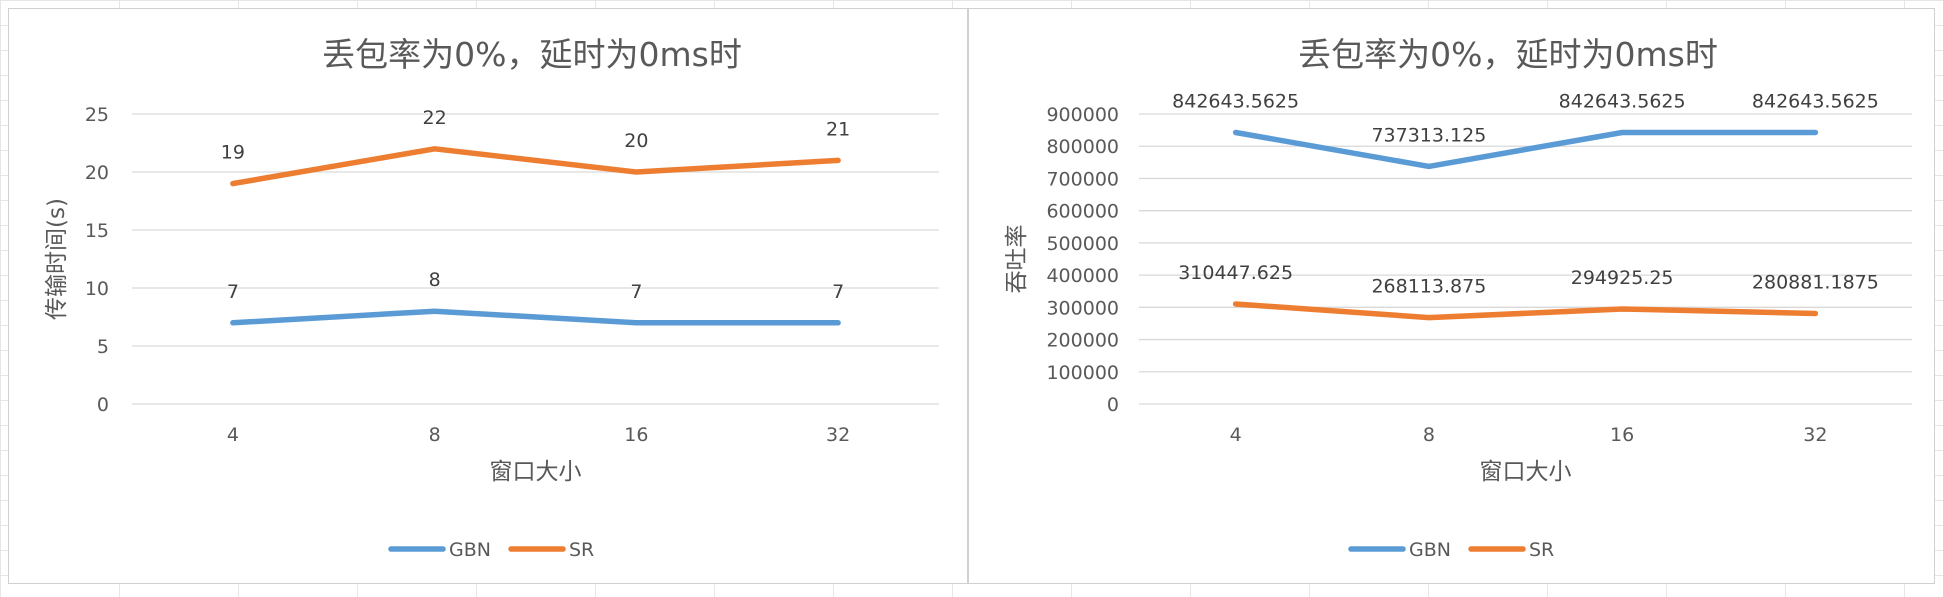 Image resolution: width=1943 pixels, height=597 pixels. I want to click on data-label: 280881.1875, so click(1815, 282).